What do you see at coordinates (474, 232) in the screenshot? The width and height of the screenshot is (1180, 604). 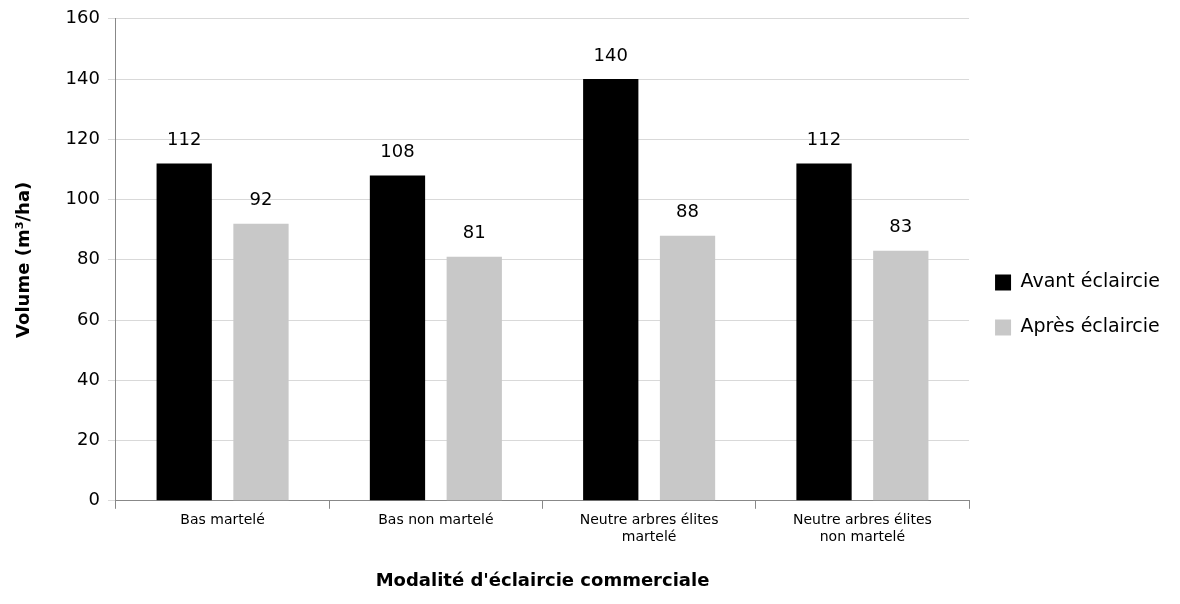 I see `data-label: 81` at bounding box center [474, 232].